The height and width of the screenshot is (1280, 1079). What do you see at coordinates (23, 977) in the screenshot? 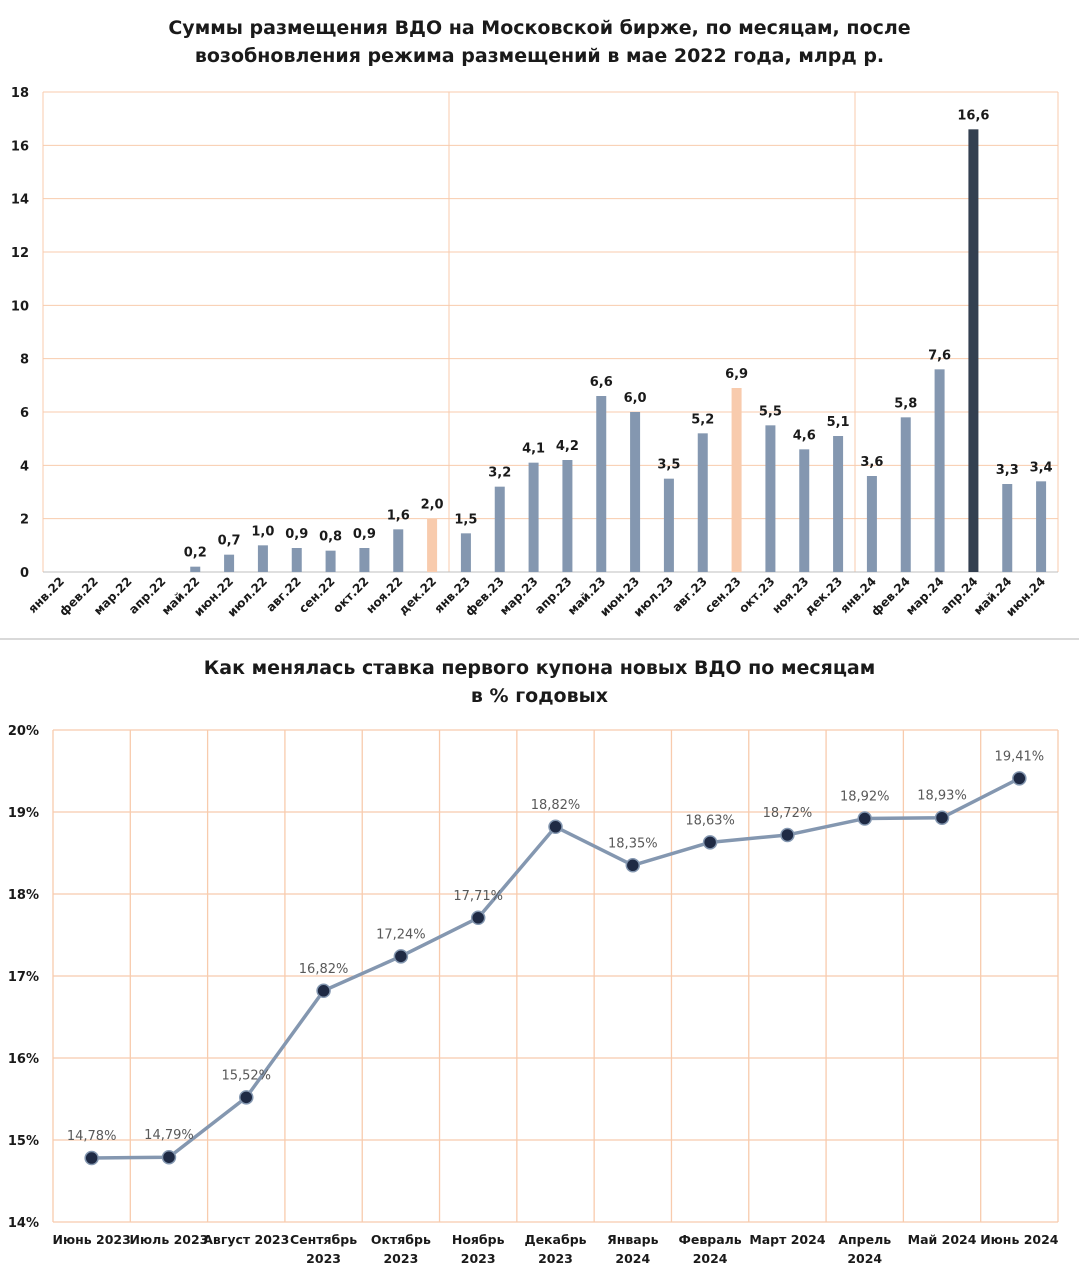
I see `y-tick-label: 17%` at bounding box center [23, 977].